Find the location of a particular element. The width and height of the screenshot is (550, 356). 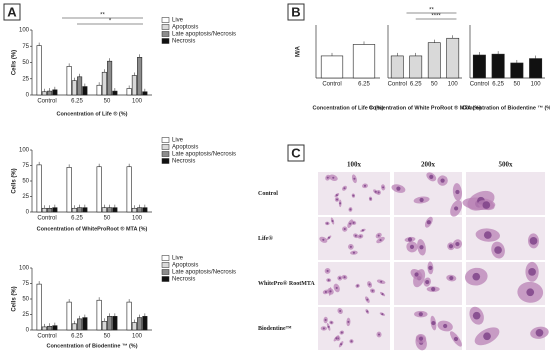

annotation: ** is located at coordinates (431, 11).